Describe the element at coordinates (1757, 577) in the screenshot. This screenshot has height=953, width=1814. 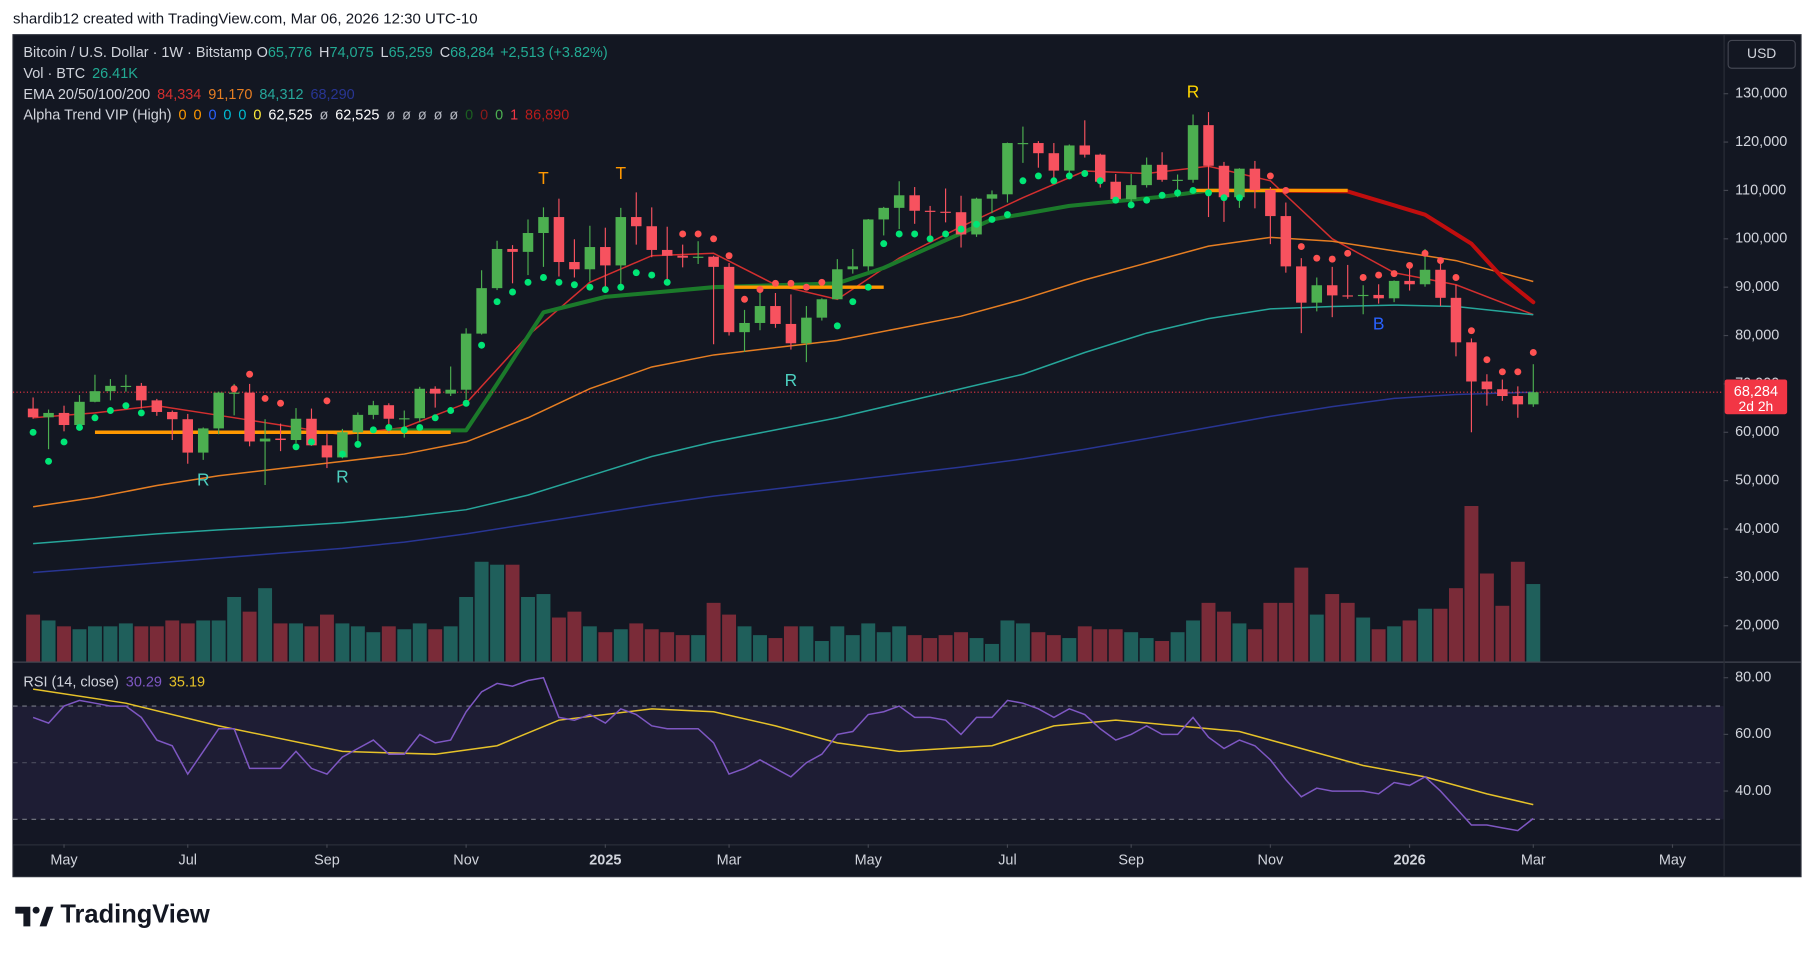
I see `y-tick-label: 30,000` at that location.